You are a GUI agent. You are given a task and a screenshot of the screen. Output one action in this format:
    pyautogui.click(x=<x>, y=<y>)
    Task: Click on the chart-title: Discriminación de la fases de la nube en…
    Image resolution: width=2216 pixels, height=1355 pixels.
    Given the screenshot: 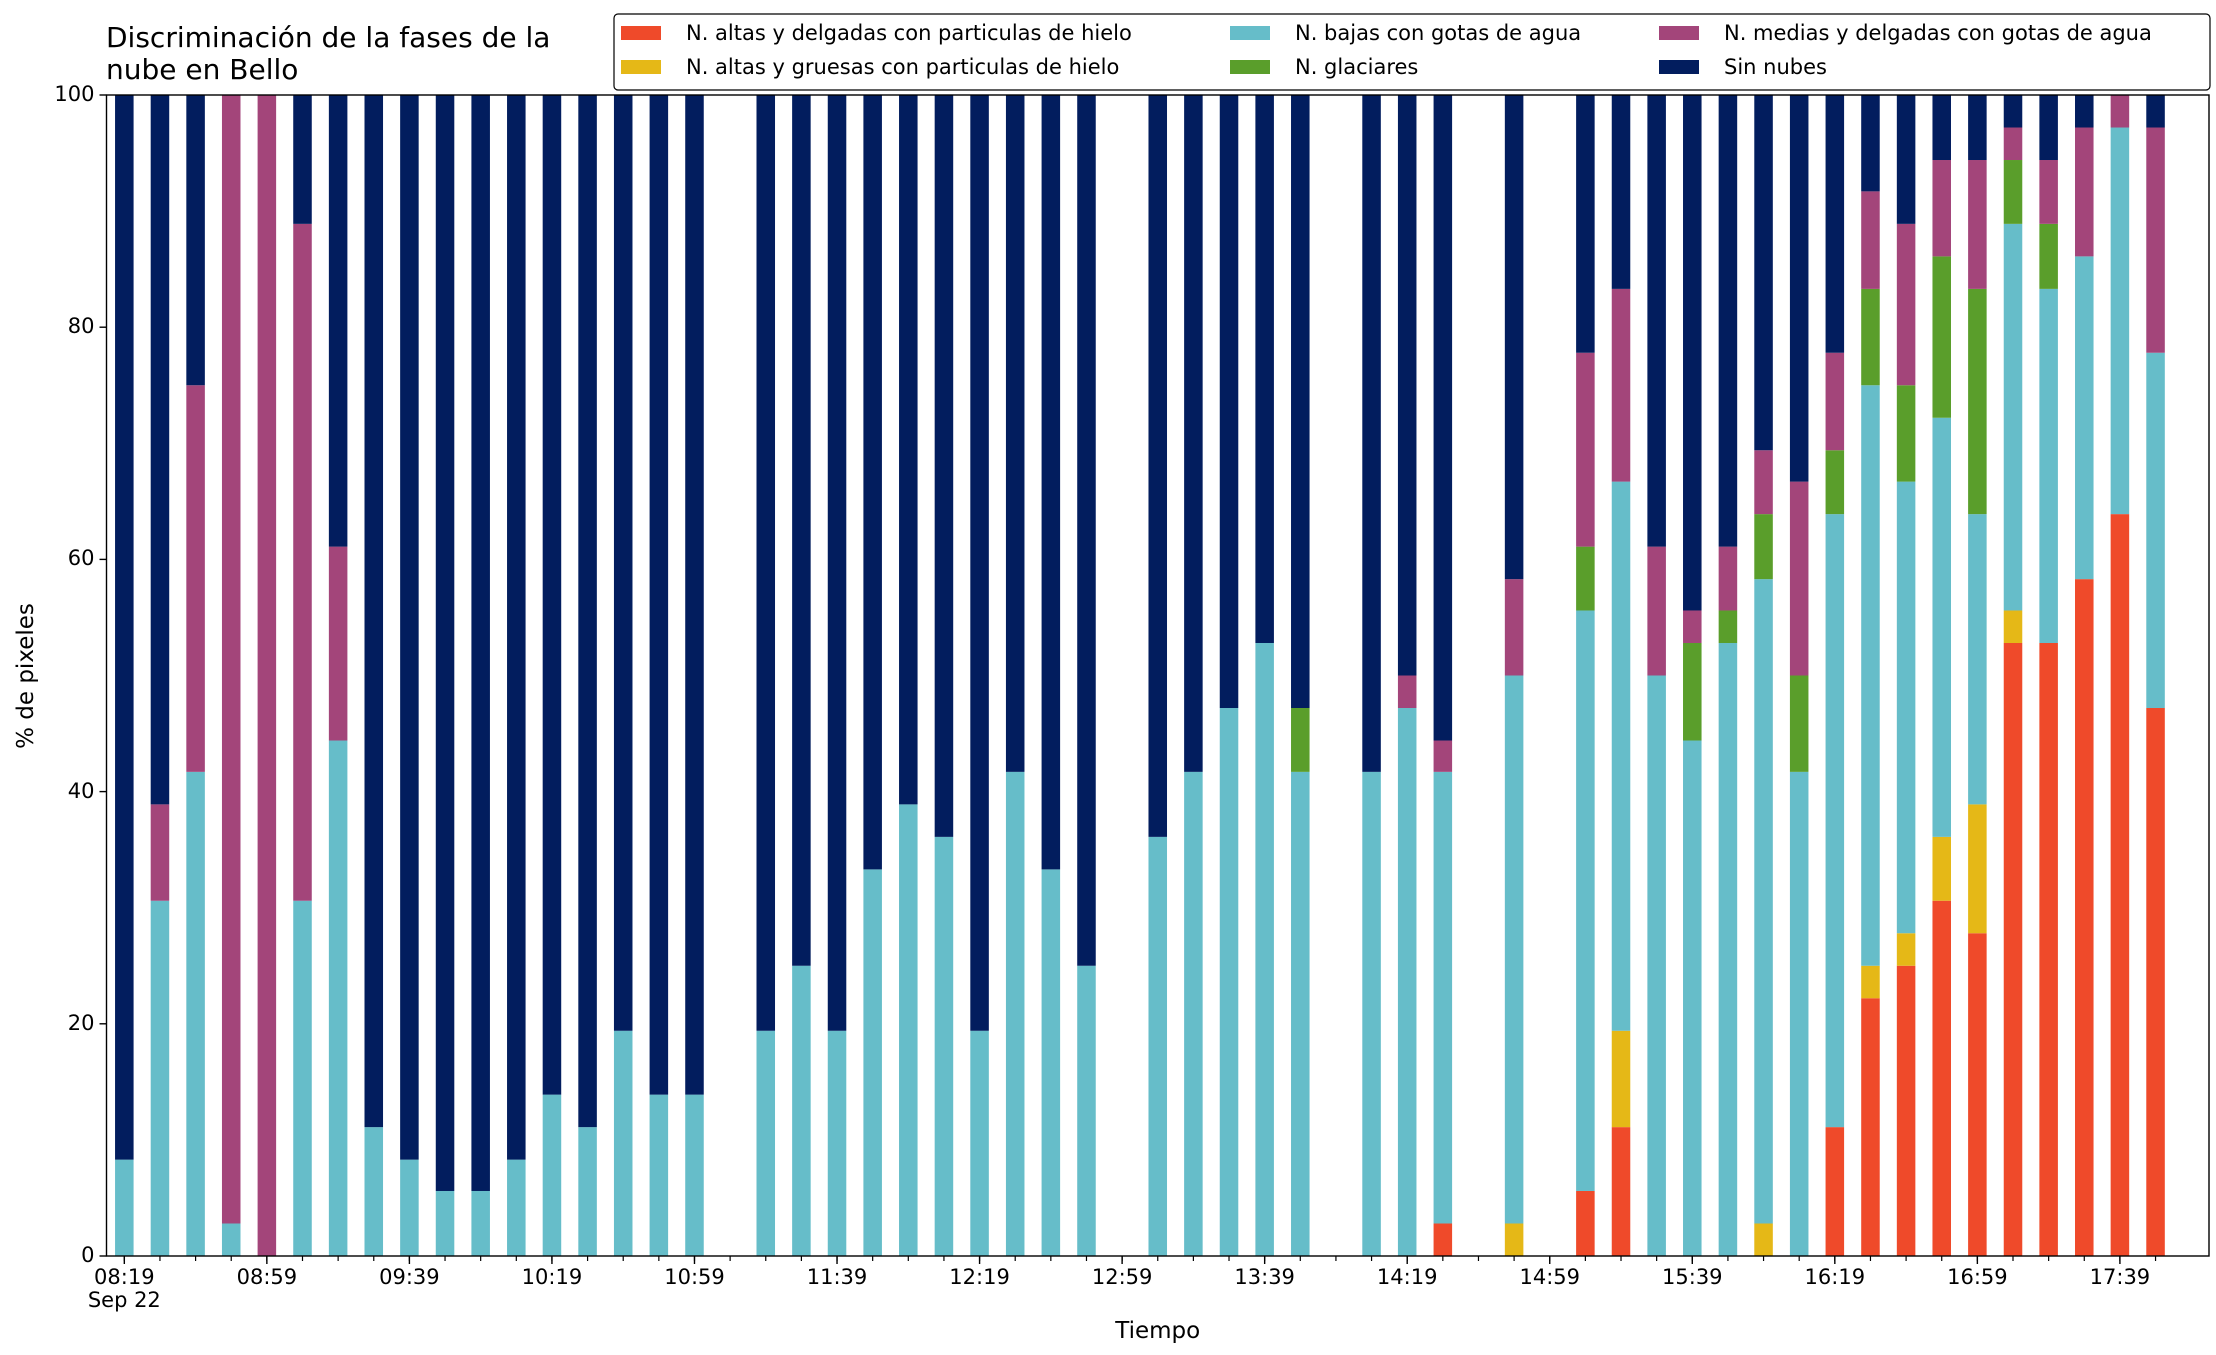 What is the action you would take?
    pyautogui.click(x=328, y=54)
    